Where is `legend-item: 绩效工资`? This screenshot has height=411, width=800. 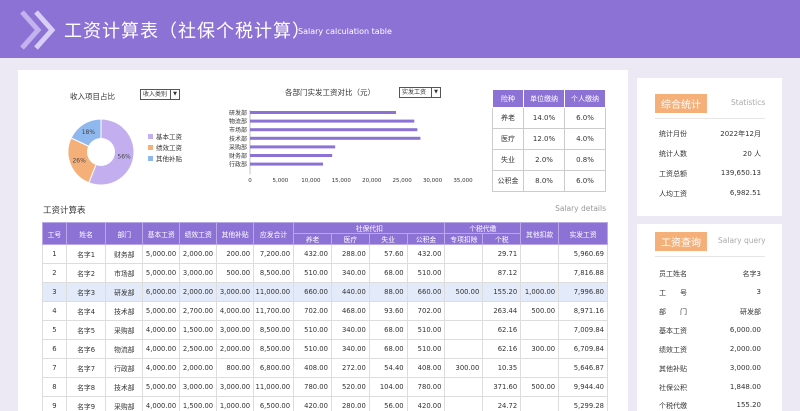 legend-item: 绩效工资 is located at coordinates (165, 148).